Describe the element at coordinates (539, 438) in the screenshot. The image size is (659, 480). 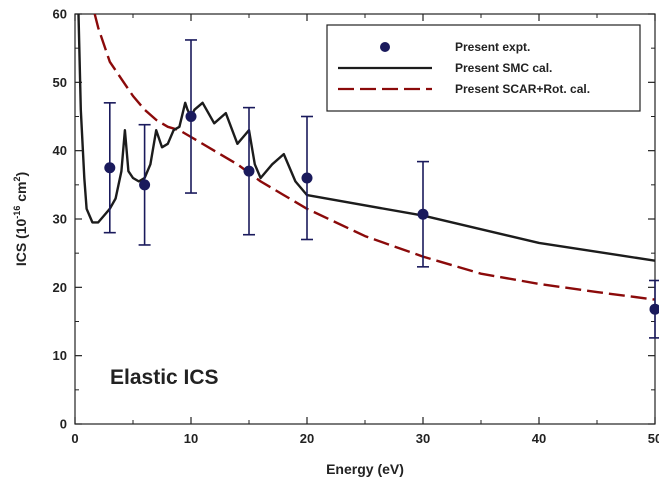
I see `x-tick-label: 40` at that location.